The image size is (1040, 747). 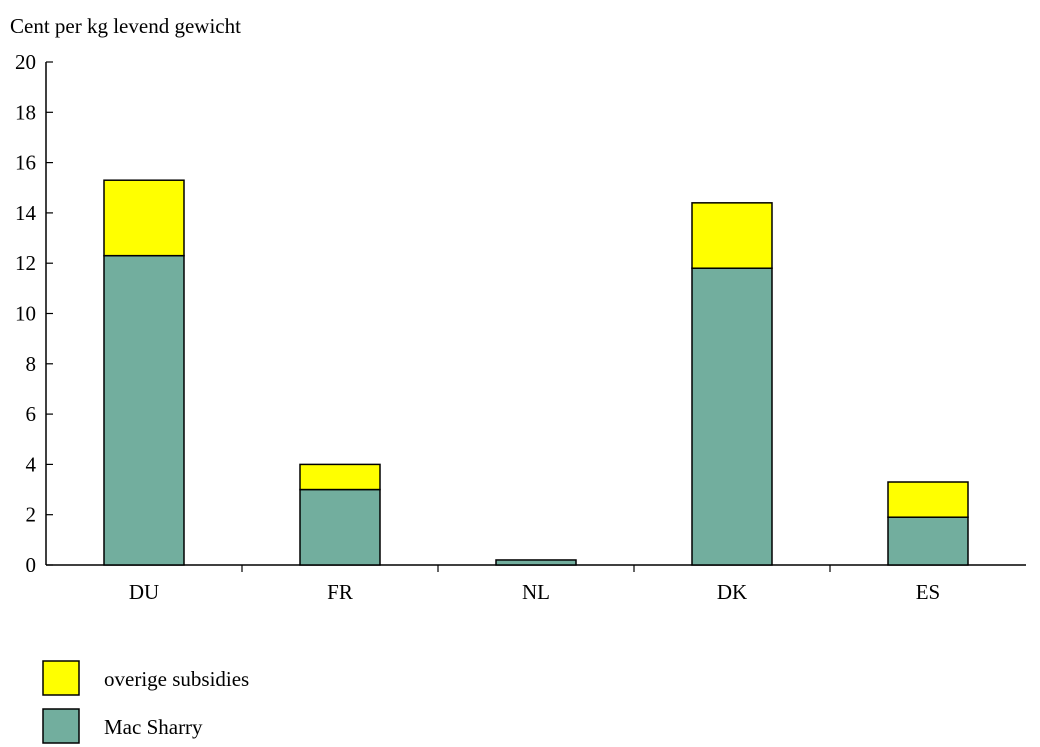 I want to click on y-tick-label: 6, so click(x=31, y=414).